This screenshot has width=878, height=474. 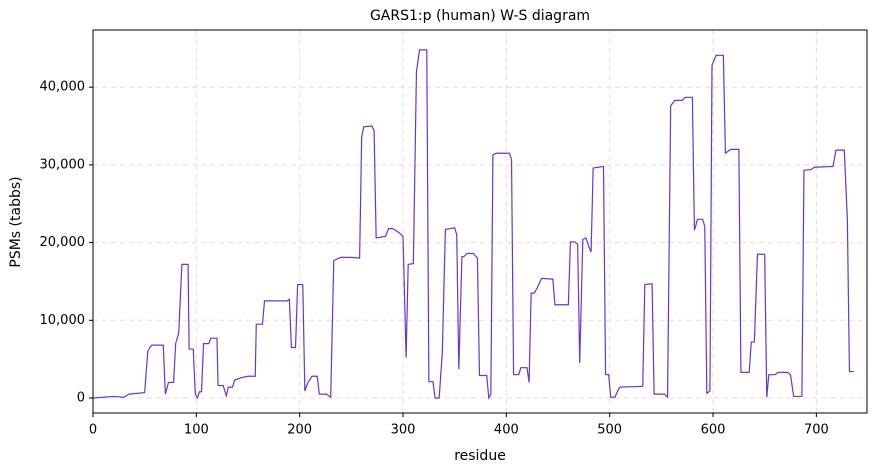 I want to click on y-tick-label: 10,000, so click(x=63, y=320).